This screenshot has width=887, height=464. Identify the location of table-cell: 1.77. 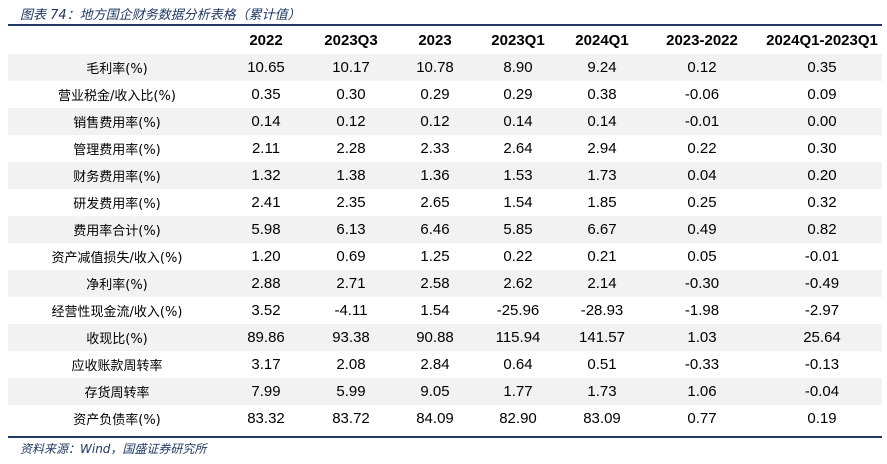
(518, 391).